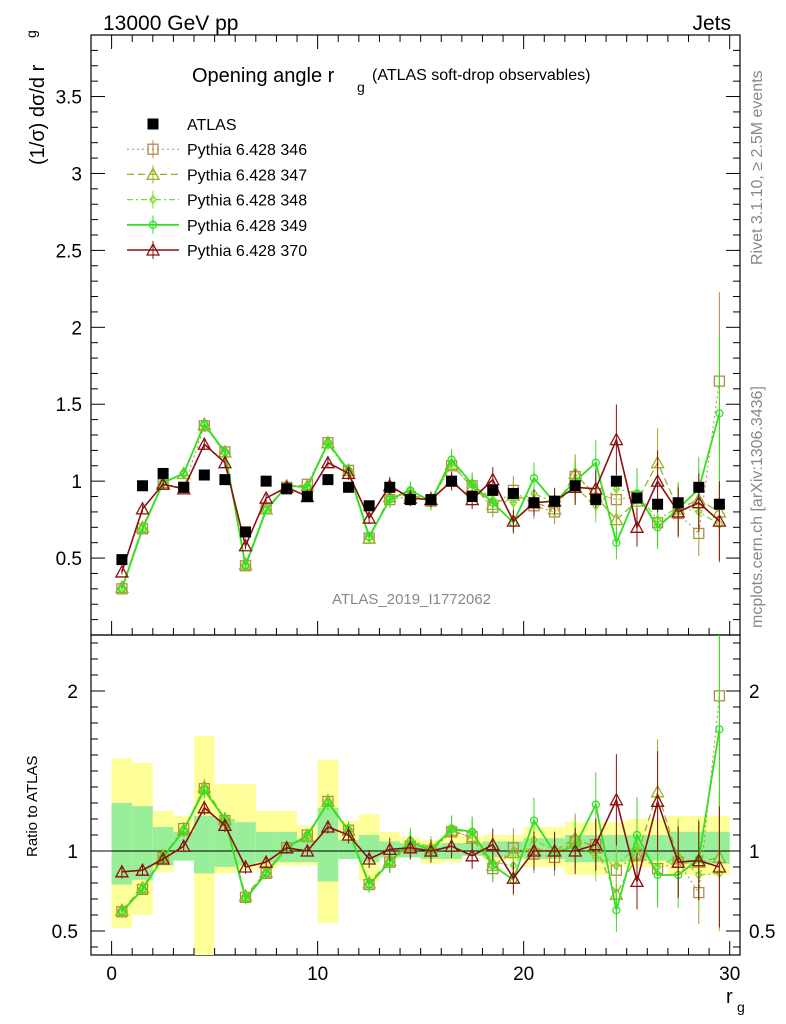  Describe the element at coordinates (729, 997) in the screenshot. I see `x-axis-label: r` at that location.